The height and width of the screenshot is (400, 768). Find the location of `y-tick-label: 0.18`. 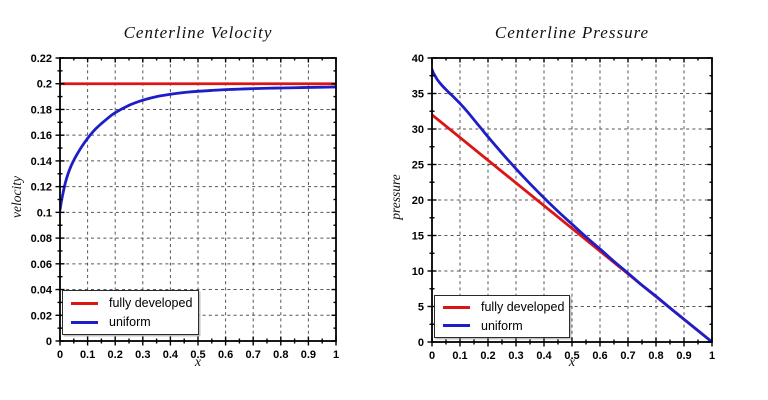

y-tick-label: 0.18 is located at coordinates (41, 110).